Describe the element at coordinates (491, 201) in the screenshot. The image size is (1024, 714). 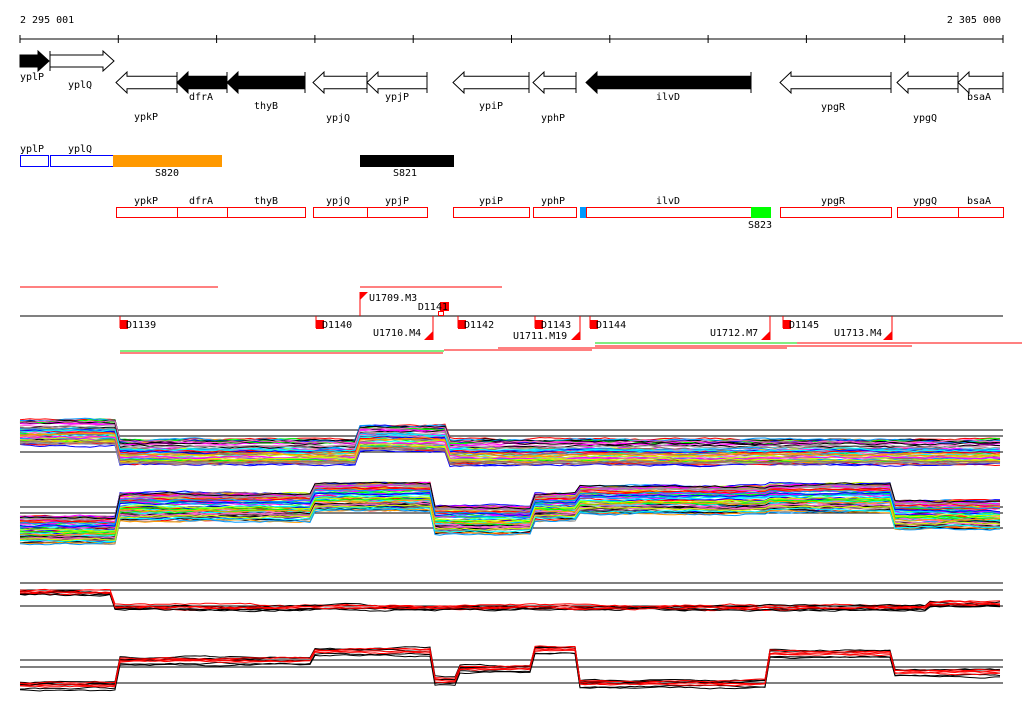
I see `segment-label: ypiP` at that location.